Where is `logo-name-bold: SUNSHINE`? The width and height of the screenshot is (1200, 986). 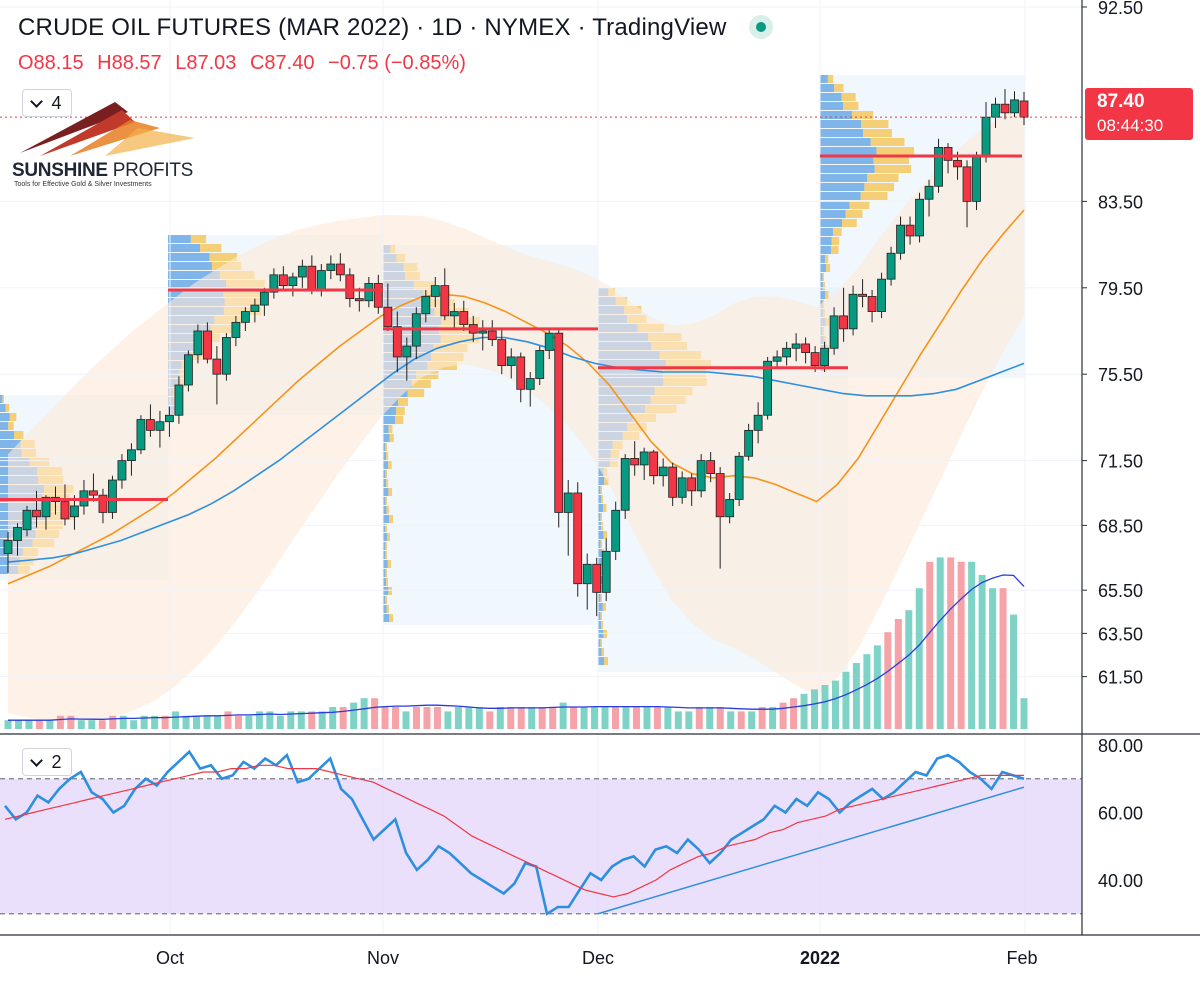
logo-name-bold: SUNSHINE is located at coordinates (60, 170).